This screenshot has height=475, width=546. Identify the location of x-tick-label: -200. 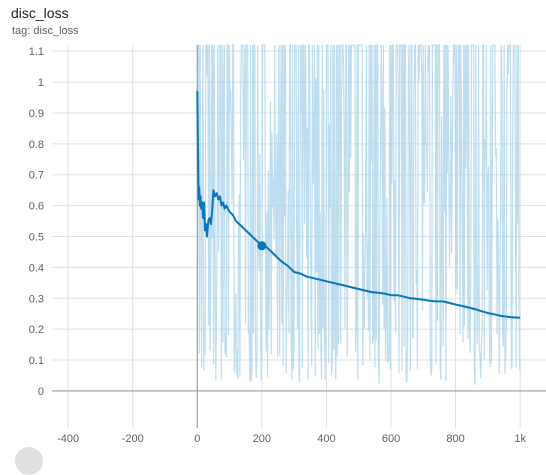
(133, 439).